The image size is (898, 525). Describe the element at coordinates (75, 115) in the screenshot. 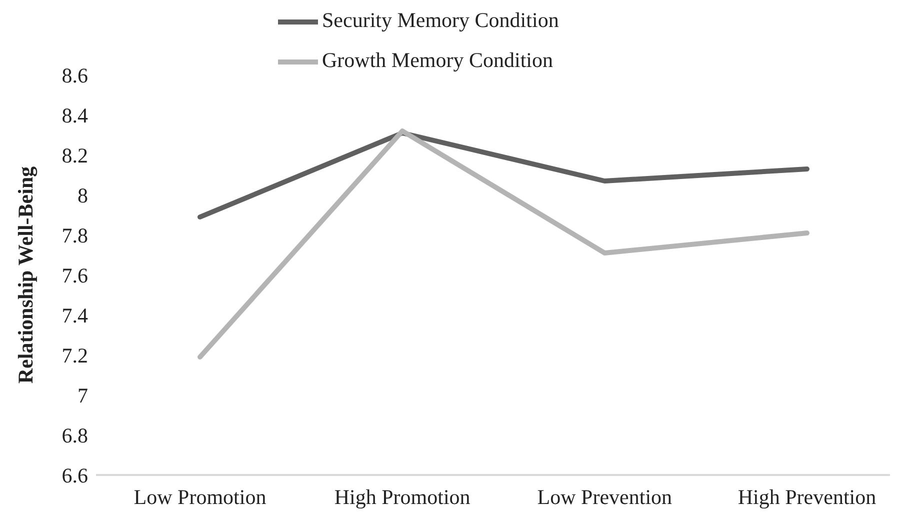

I see `y-tick-label: 8.4` at that location.